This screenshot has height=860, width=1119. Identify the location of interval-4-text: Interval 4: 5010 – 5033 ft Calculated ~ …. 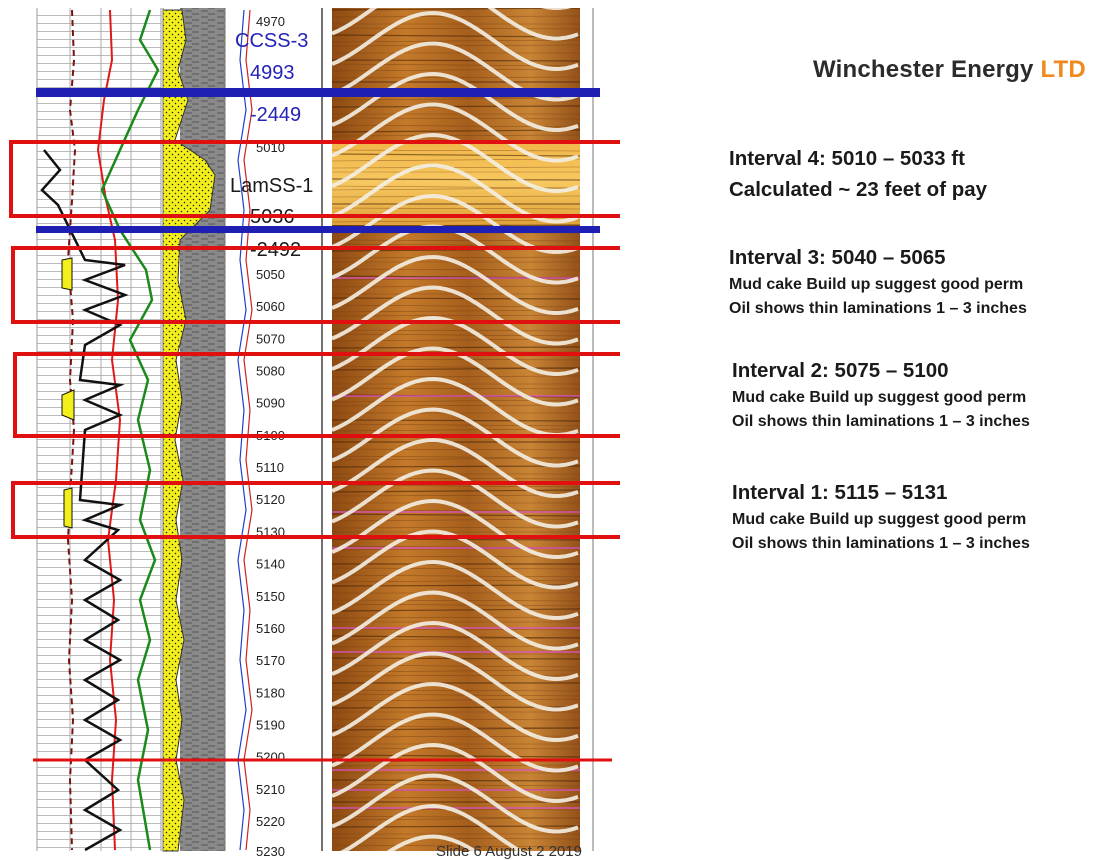
(858, 175).